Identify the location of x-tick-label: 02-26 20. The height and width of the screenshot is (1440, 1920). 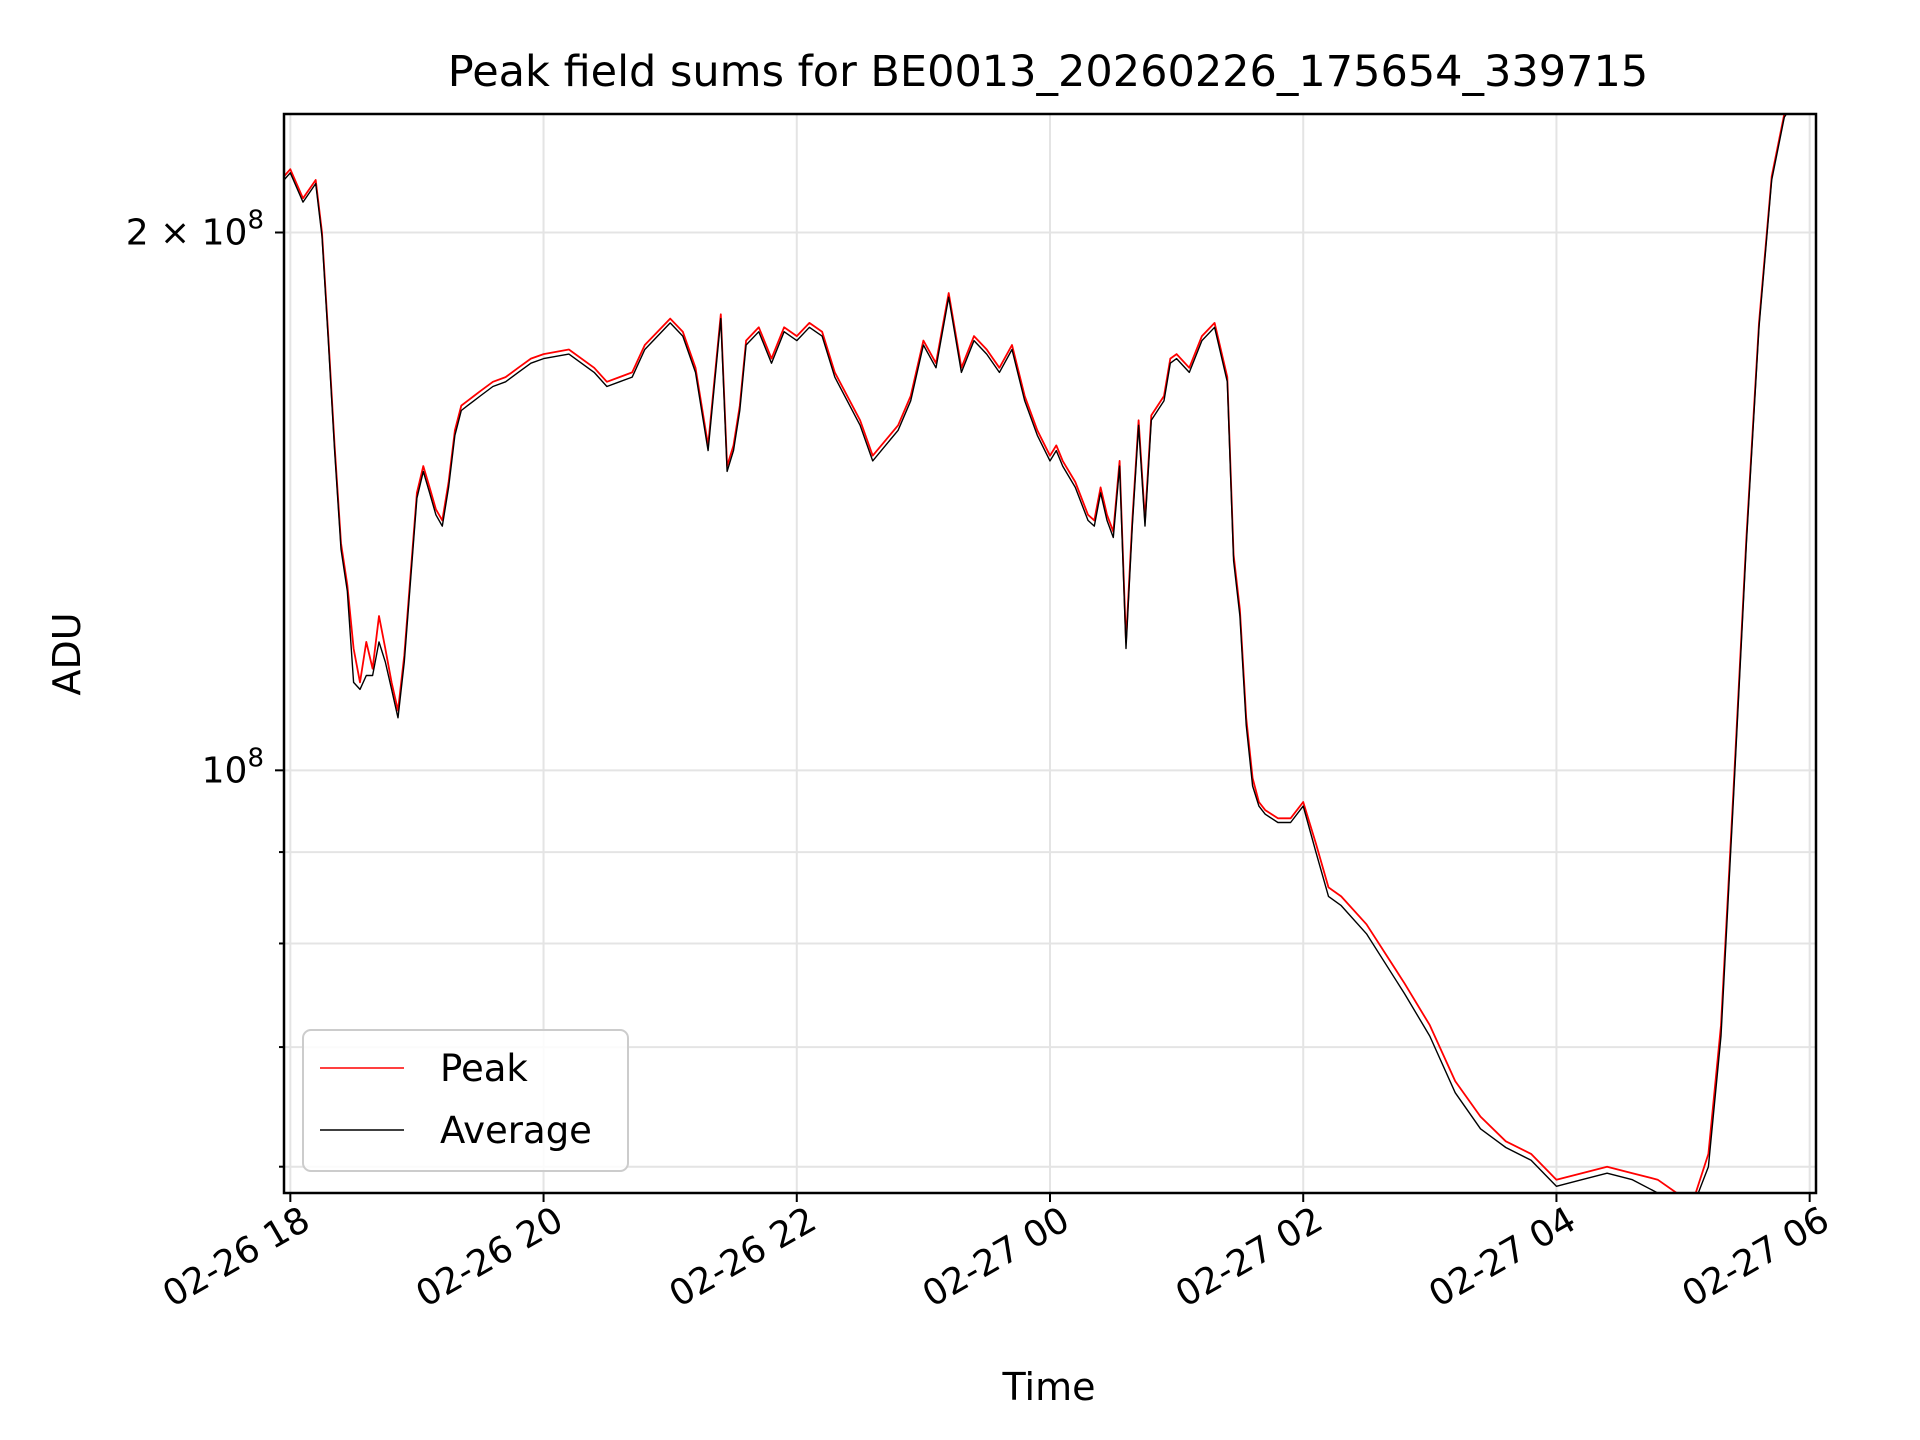
(489, 1257).